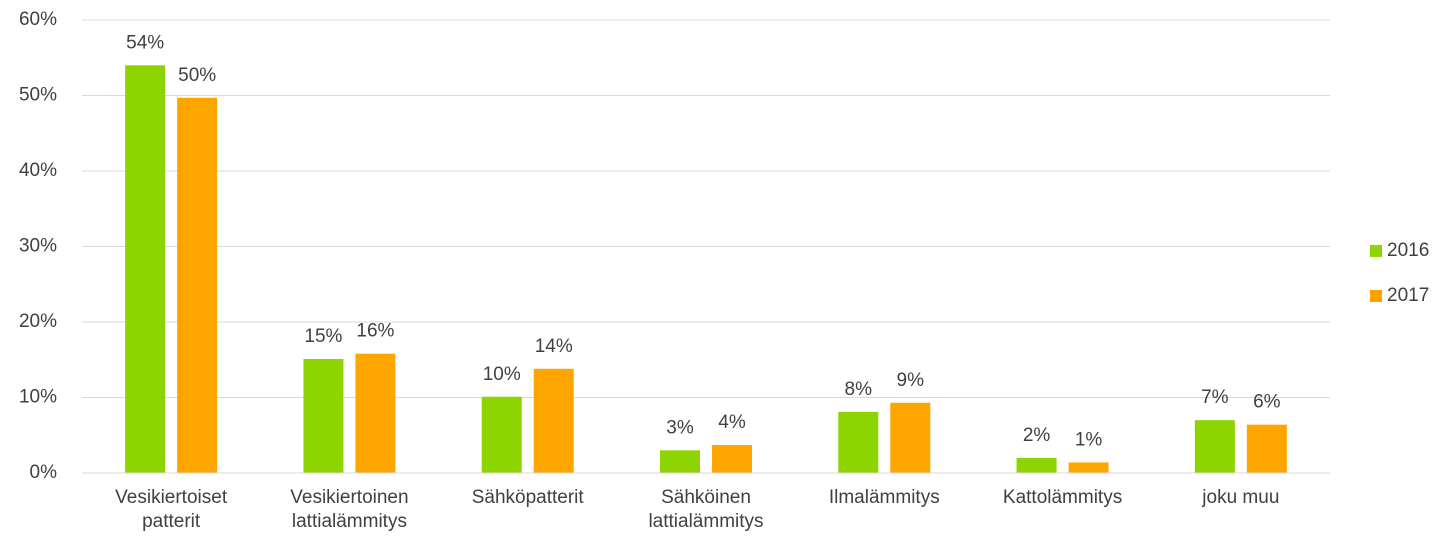 This screenshot has height=540, width=1443. Describe the element at coordinates (1037, 435) in the screenshot. I see `data-label: 2%` at that location.